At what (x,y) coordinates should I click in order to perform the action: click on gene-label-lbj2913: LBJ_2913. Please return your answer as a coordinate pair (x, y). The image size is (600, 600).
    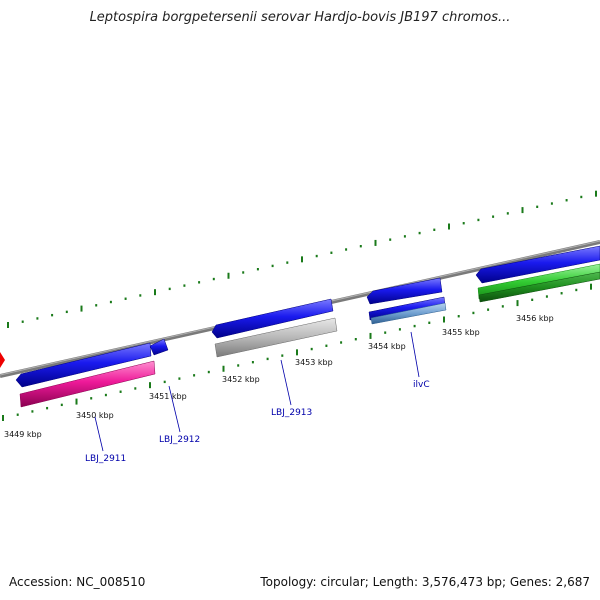
    Looking at the image, I should click on (291, 413).